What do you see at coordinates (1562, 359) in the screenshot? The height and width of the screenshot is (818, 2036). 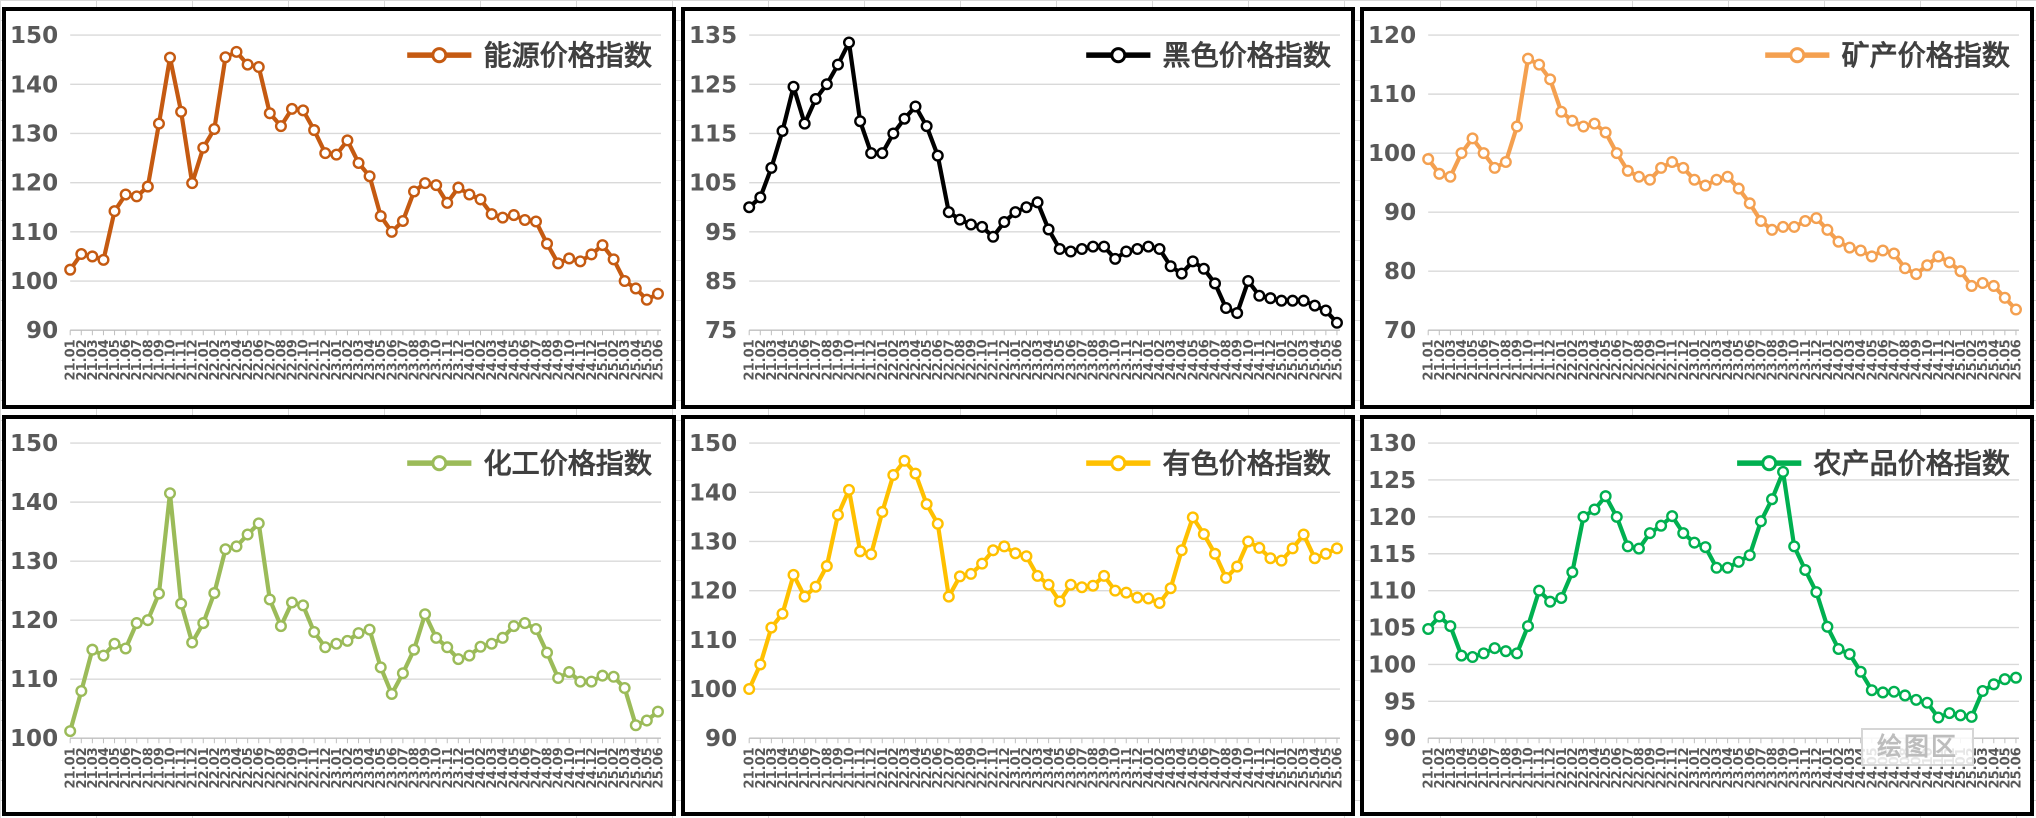 I see `svg-text: 22.01` at bounding box center [1562, 359].